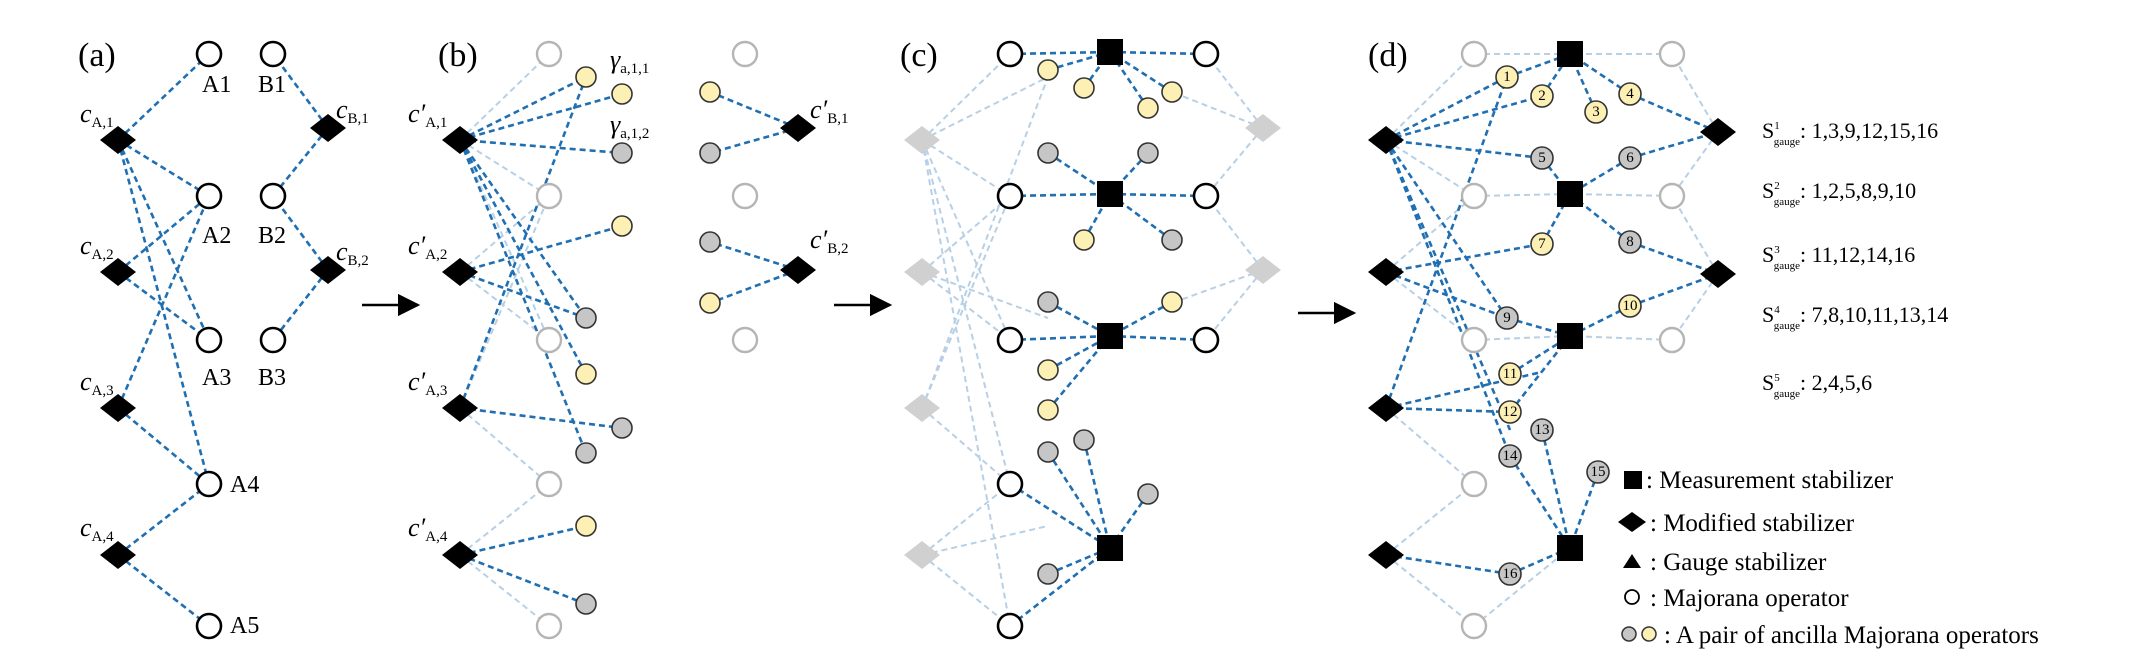 The image size is (2152, 670). I want to click on panel-d-measurement-stabilizers, so click(1570, 301).